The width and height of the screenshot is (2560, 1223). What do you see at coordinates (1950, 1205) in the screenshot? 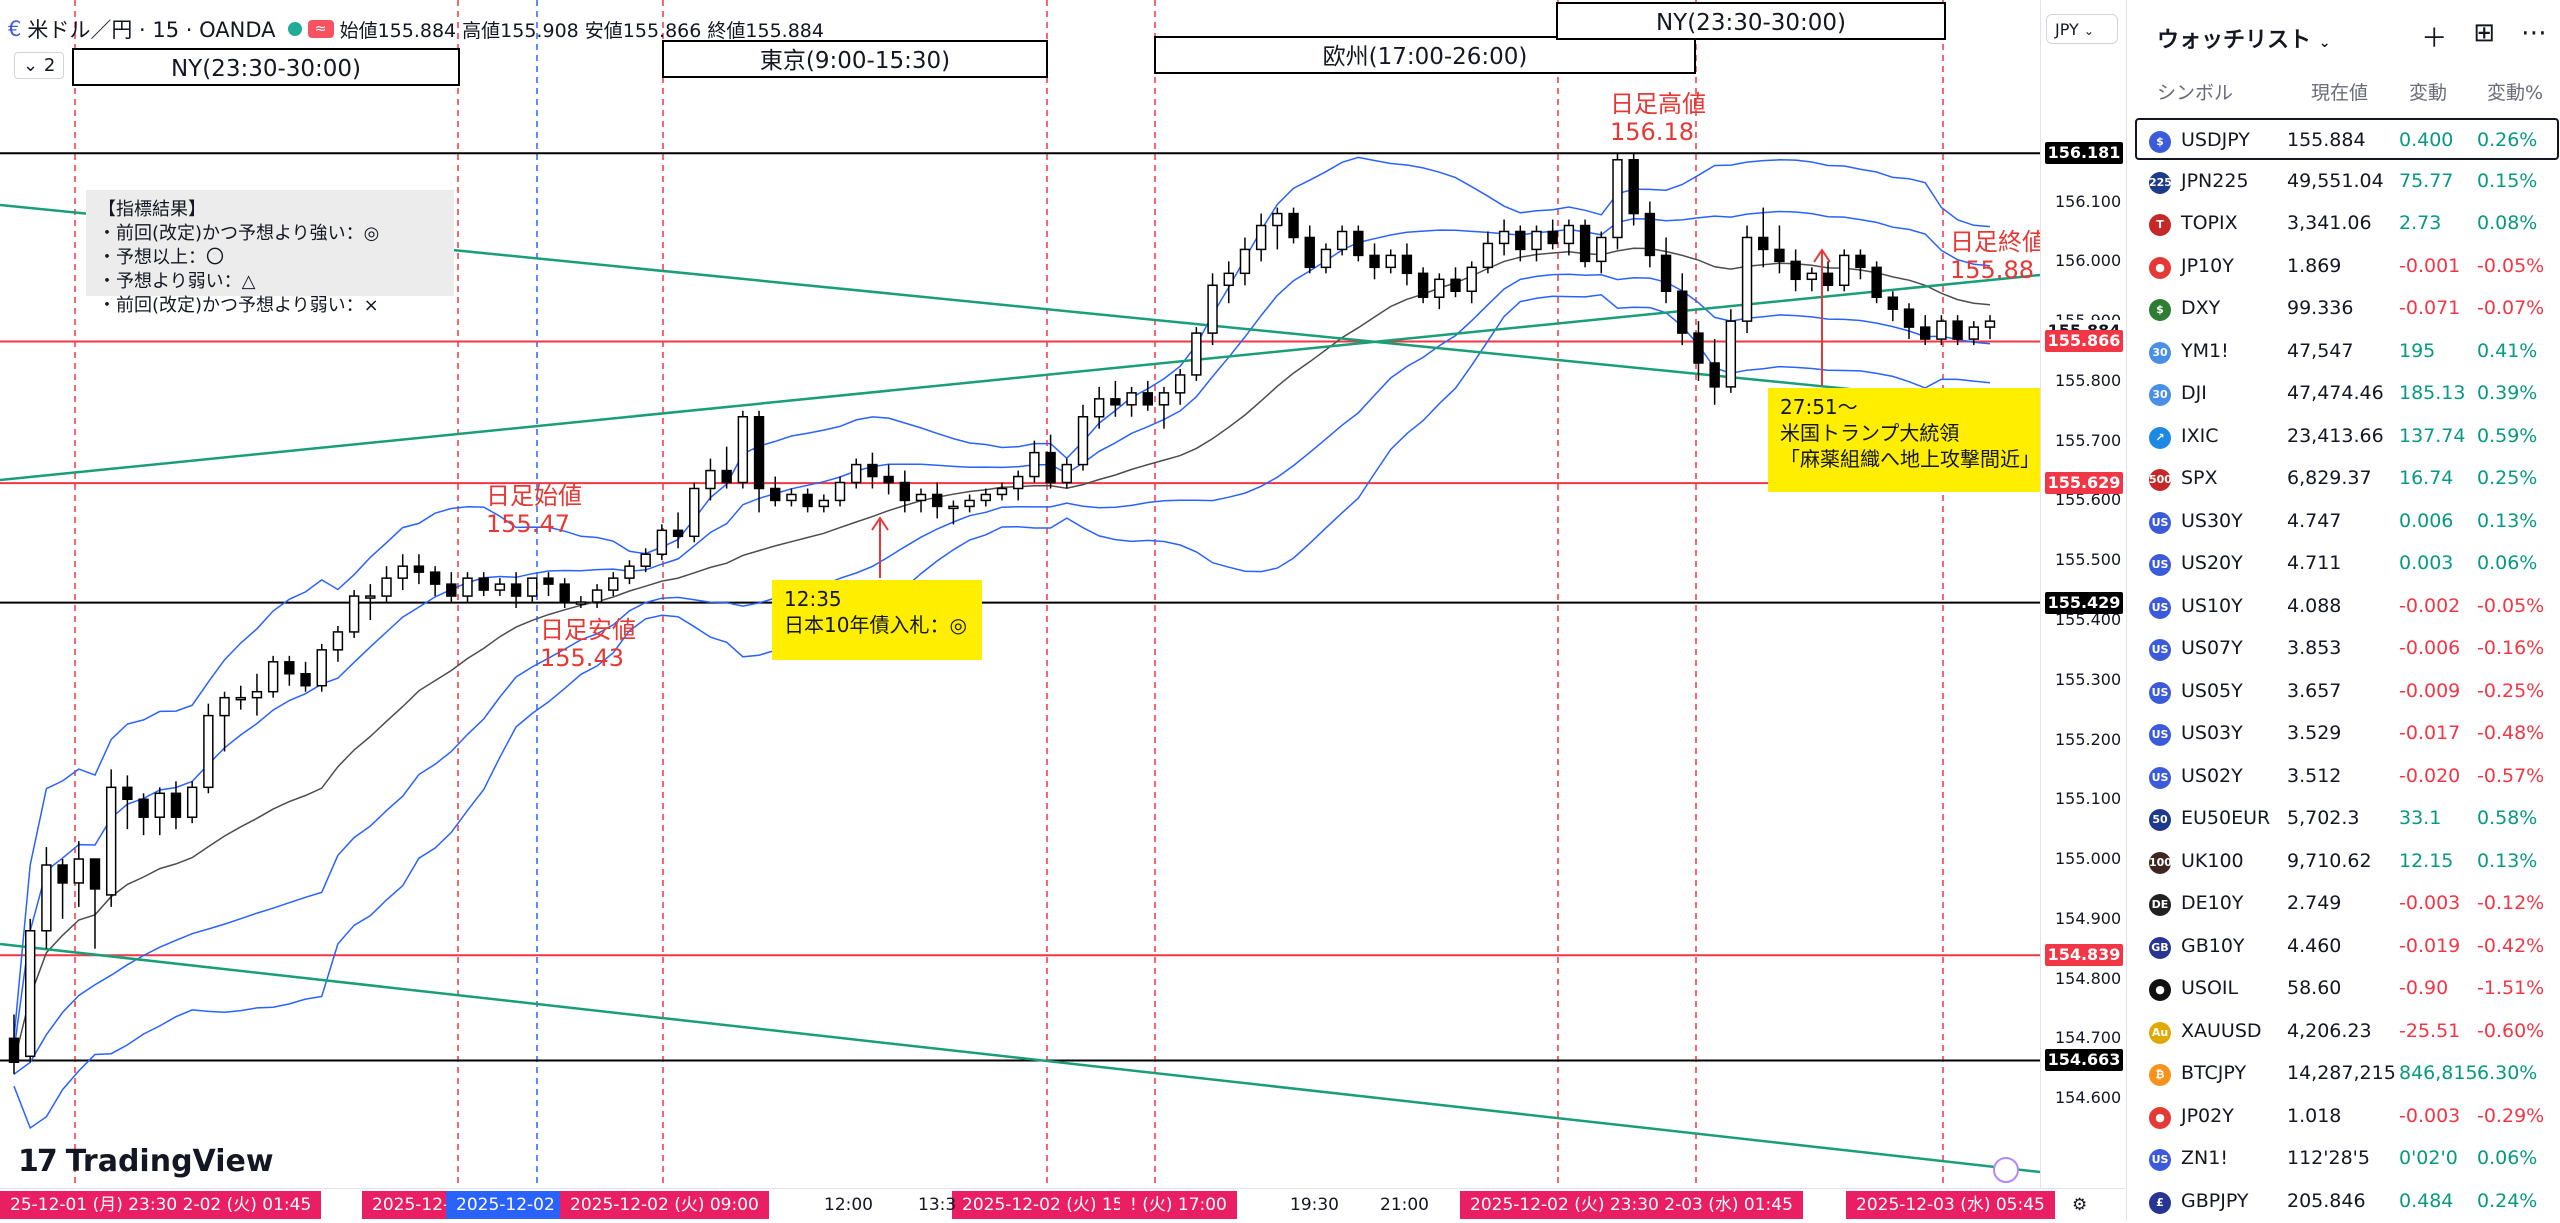
I see `time-badge: 2025-12-03 (水) 05:45` at bounding box center [1950, 1205].